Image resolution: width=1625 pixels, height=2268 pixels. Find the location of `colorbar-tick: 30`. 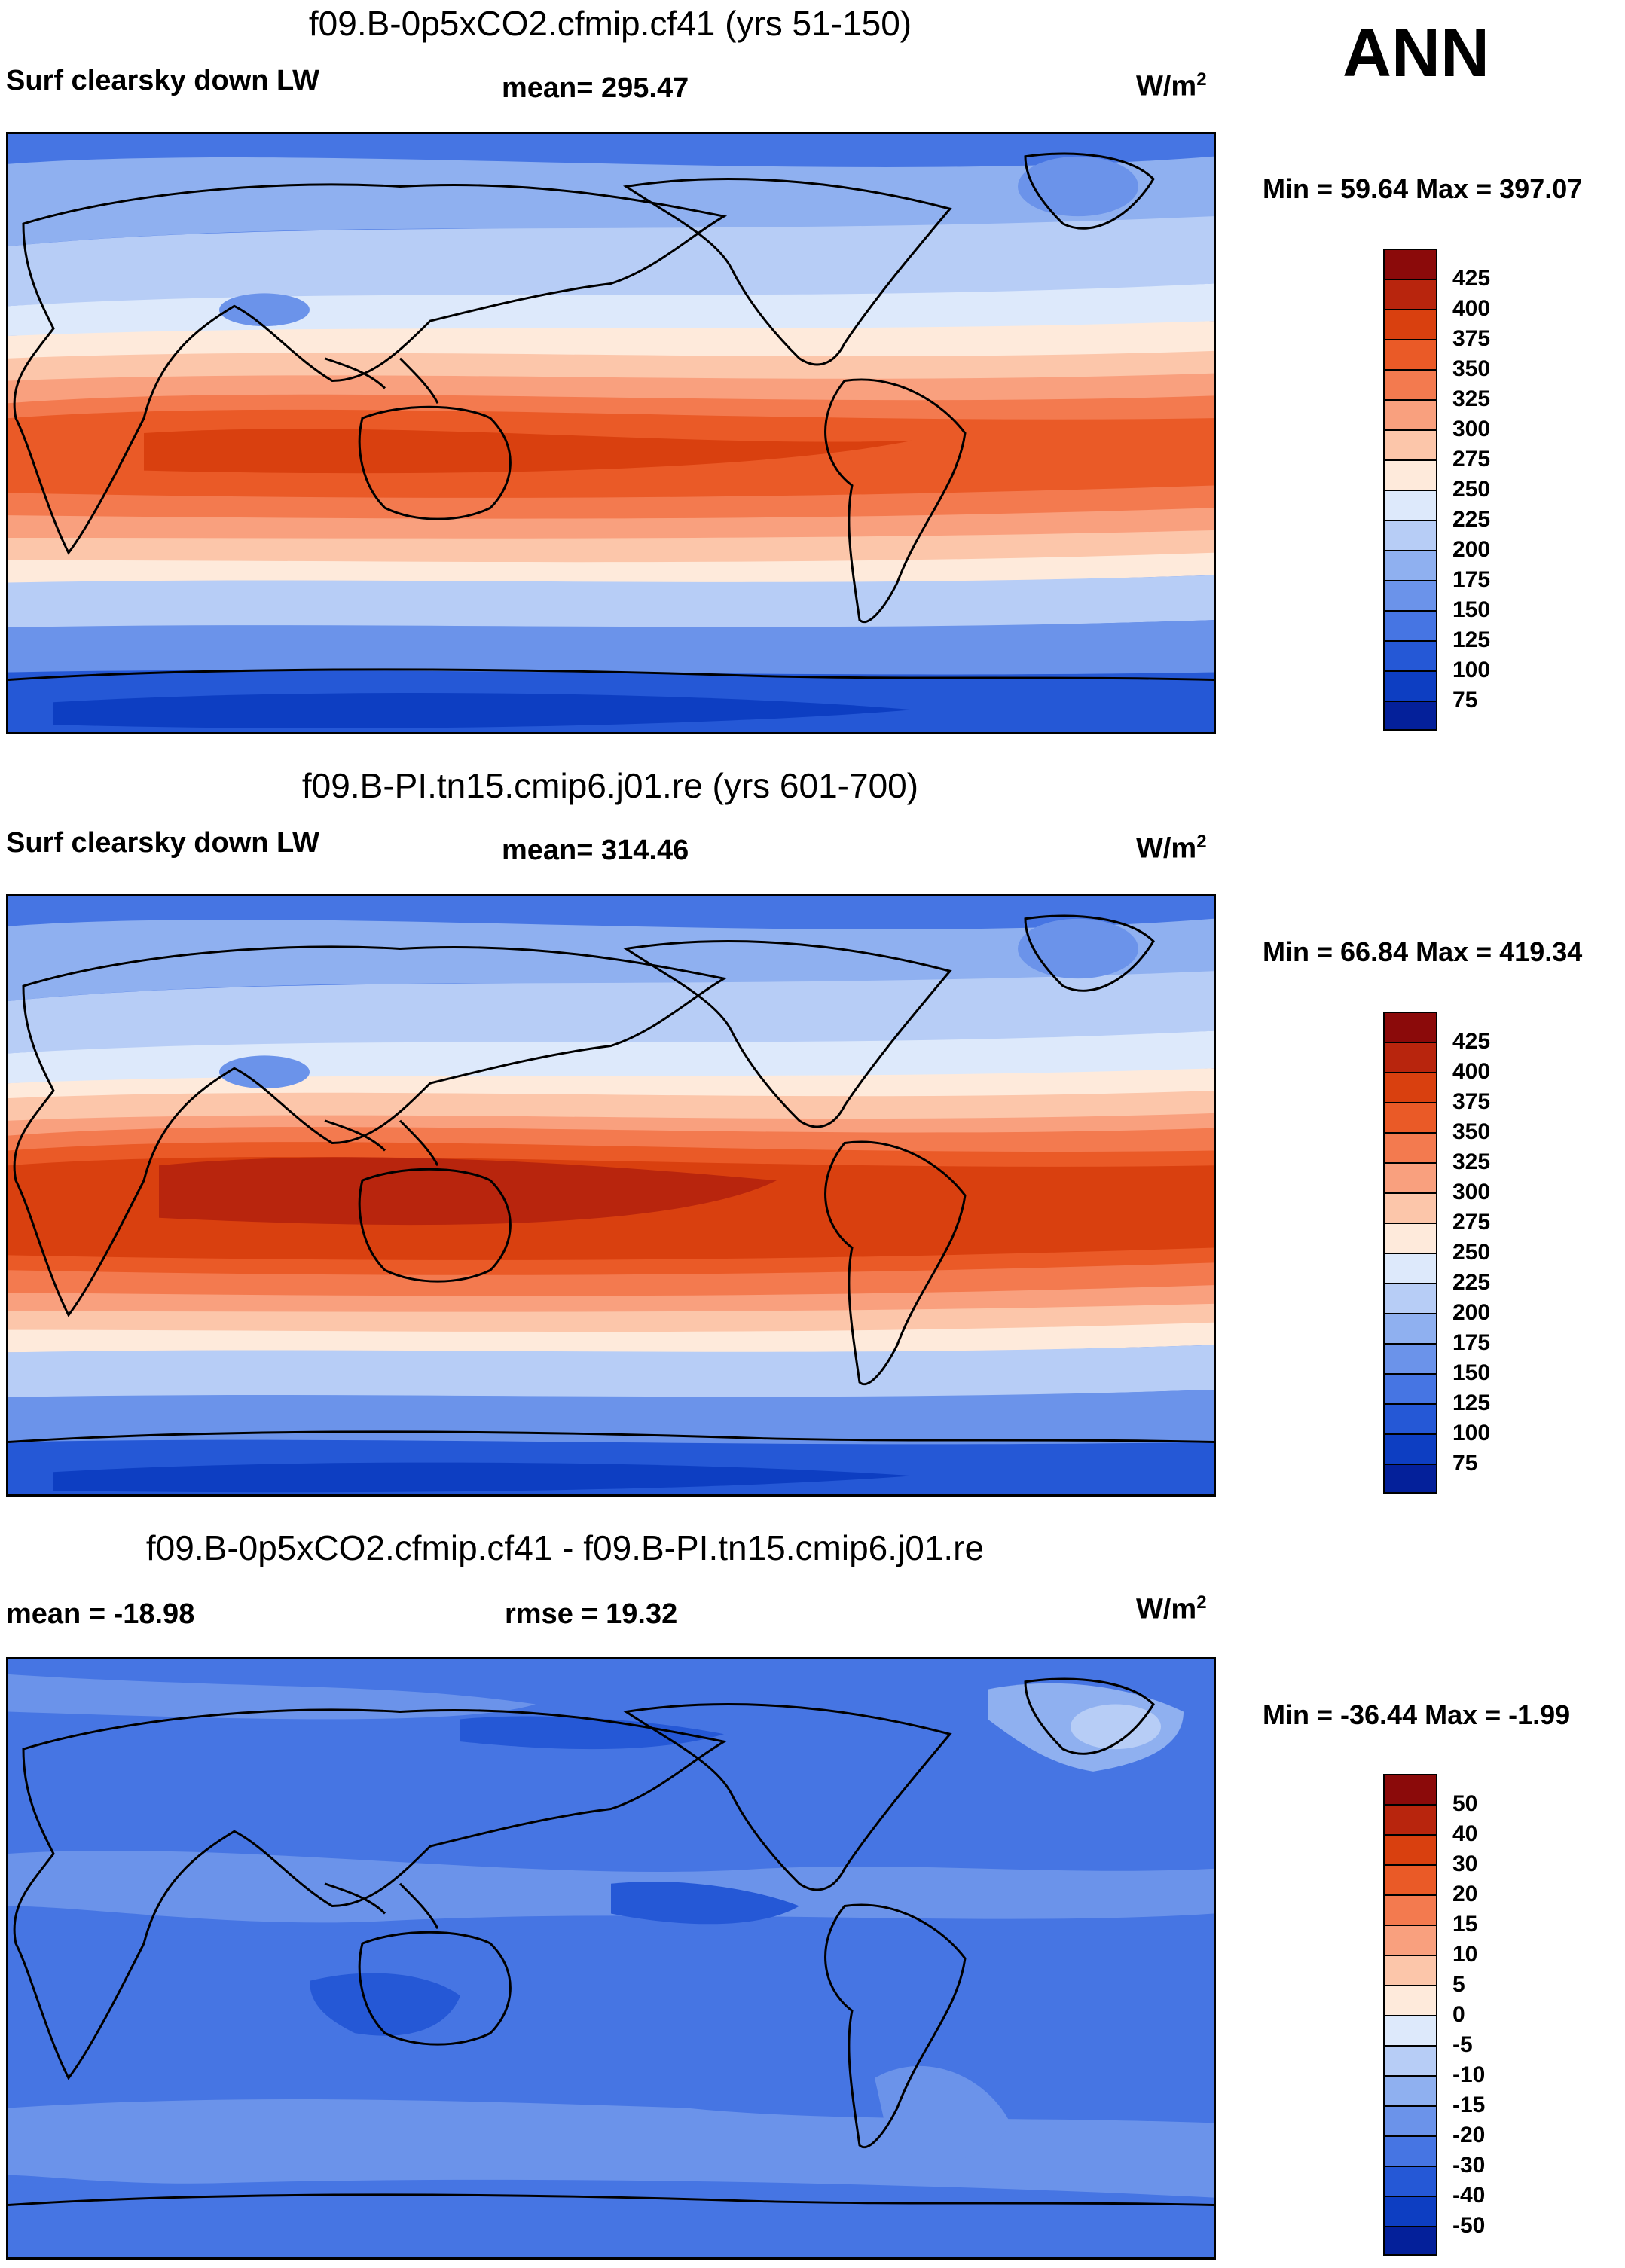

colorbar-tick: 30 is located at coordinates (1465, 1864).